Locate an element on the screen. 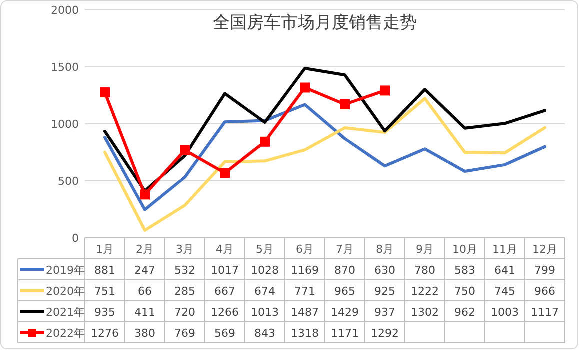  x-tick-label: 7月 is located at coordinates (345, 249).